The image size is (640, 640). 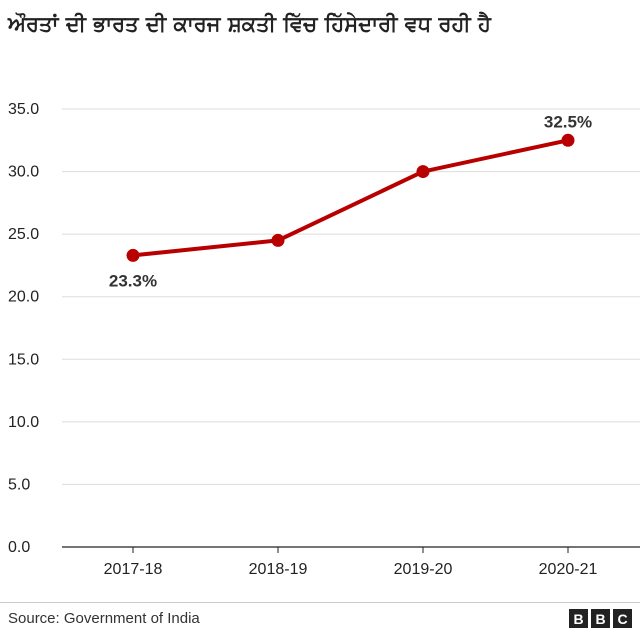 I want to click on x-tick-label: 2019-20, so click(x=423, y=569).